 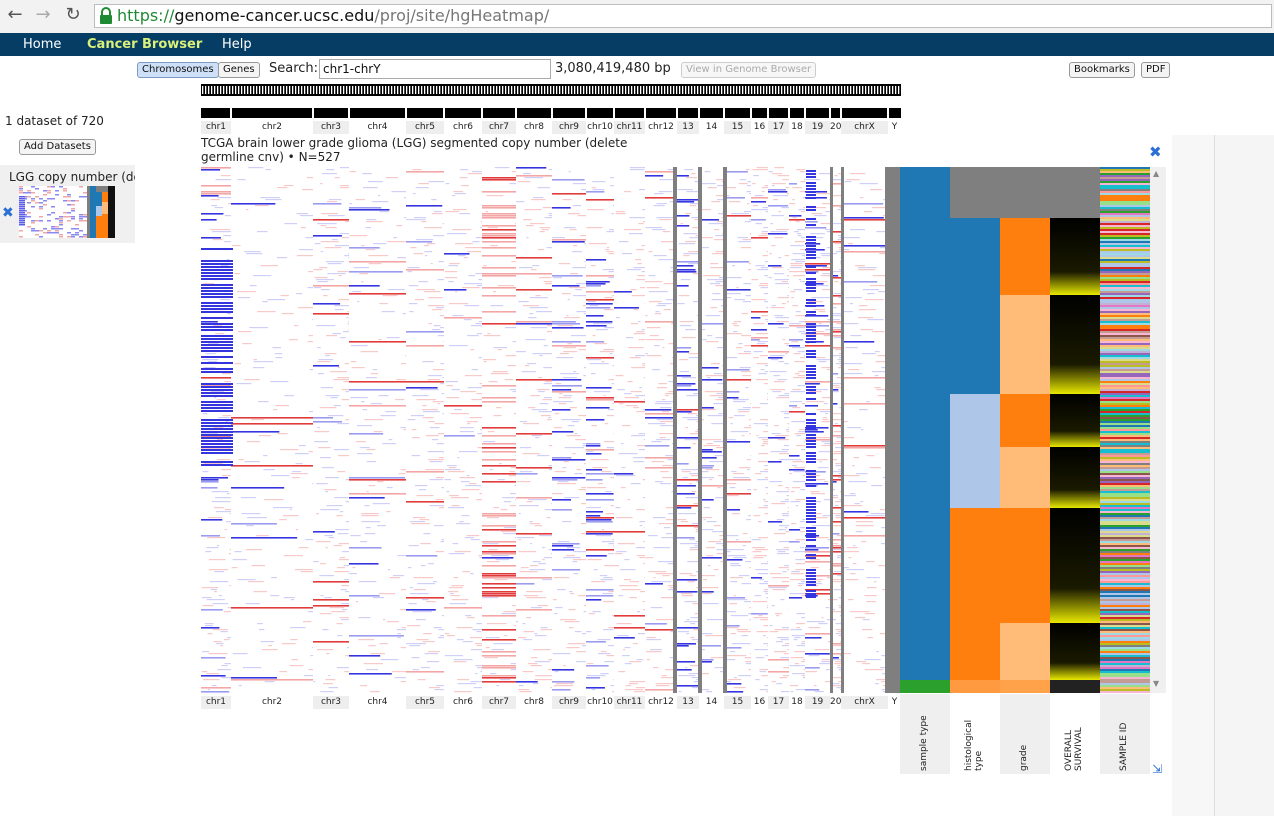 I want to click on feature-label-histological-type: histological type, so click(x=974, y=745).